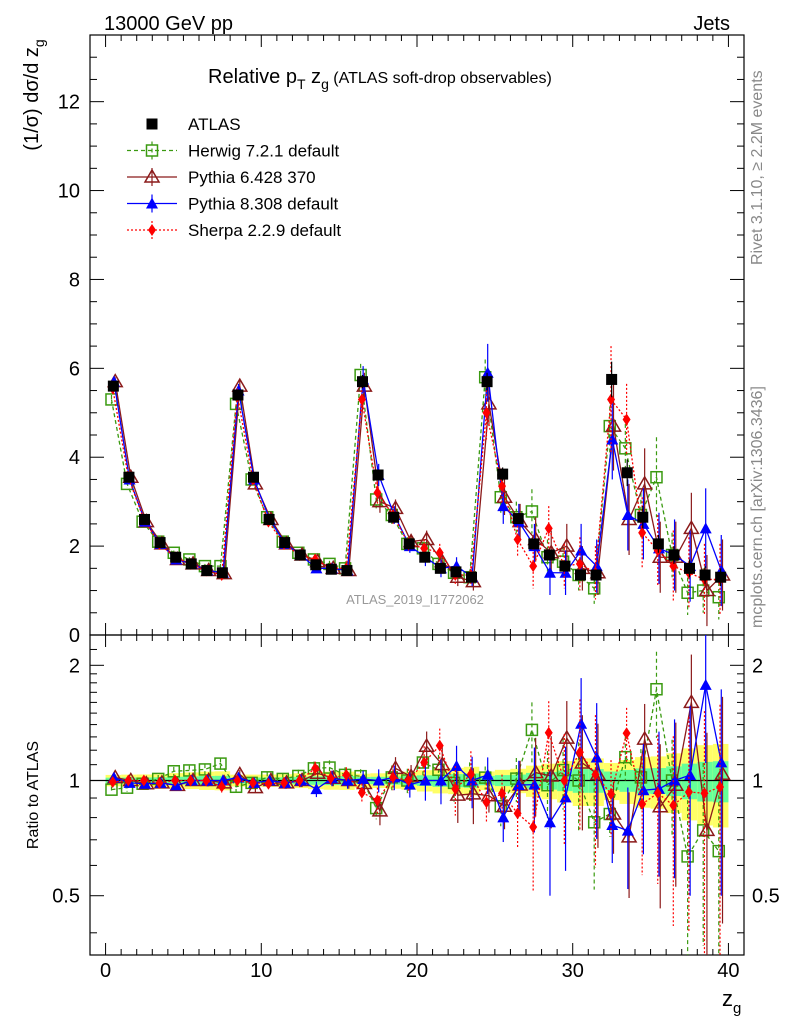  Describe the element at coordinates (417, 971) in the screenshot. I see `x-tick-label: 20` at that location.